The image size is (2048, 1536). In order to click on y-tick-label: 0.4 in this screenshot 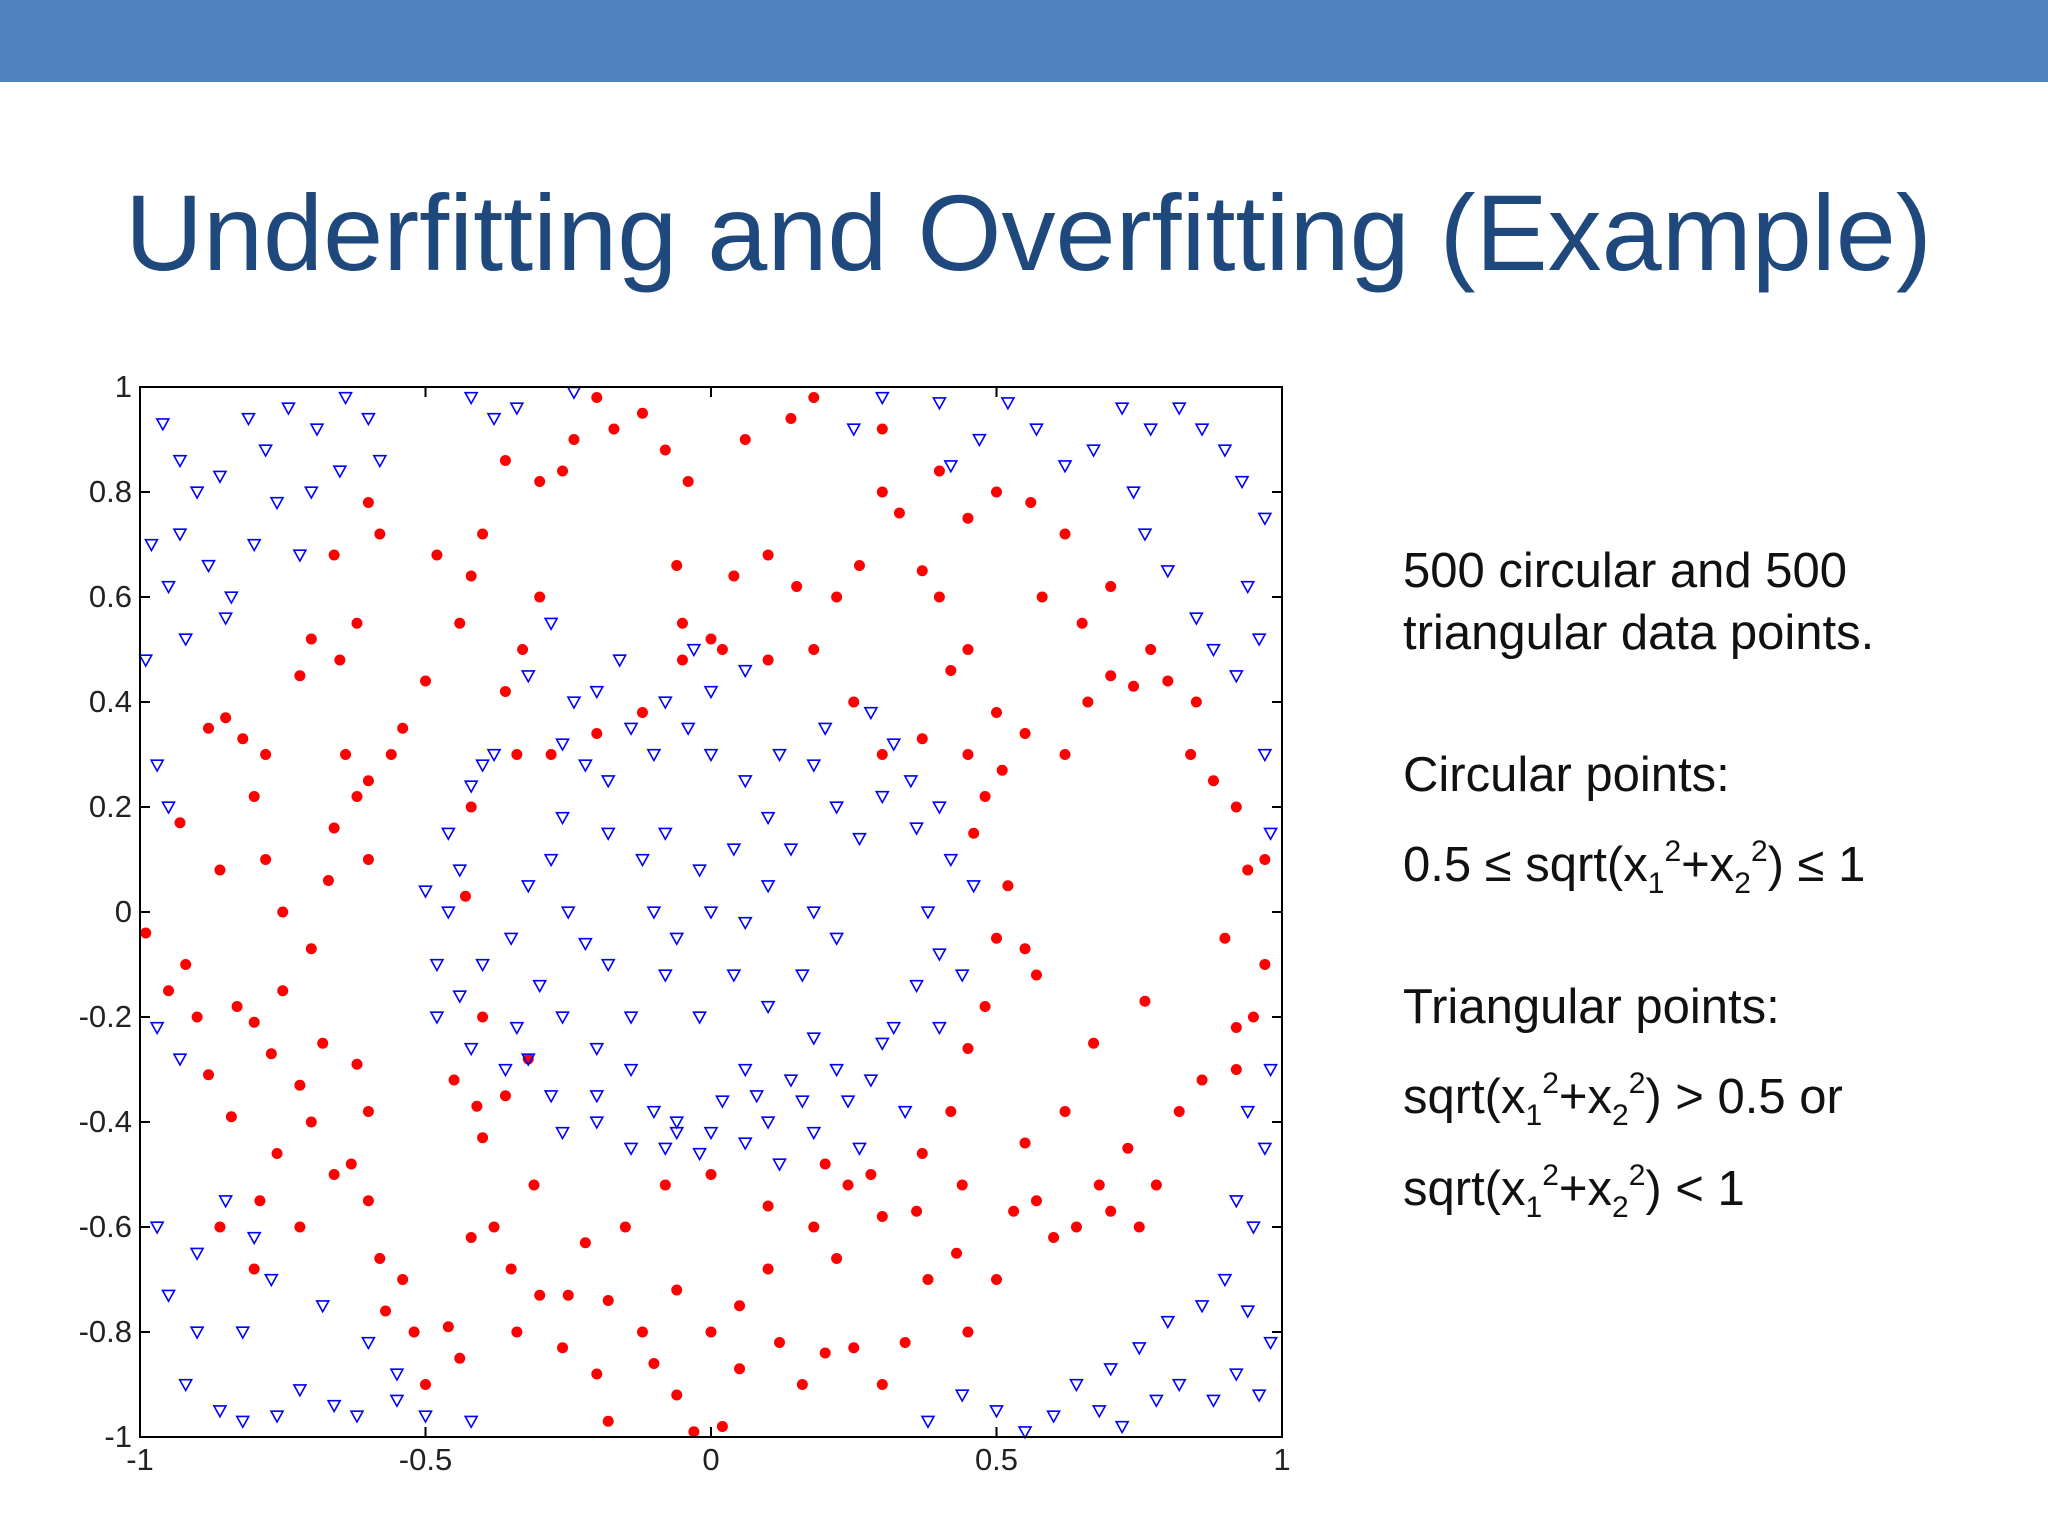, I will do `click(110, 701)`.